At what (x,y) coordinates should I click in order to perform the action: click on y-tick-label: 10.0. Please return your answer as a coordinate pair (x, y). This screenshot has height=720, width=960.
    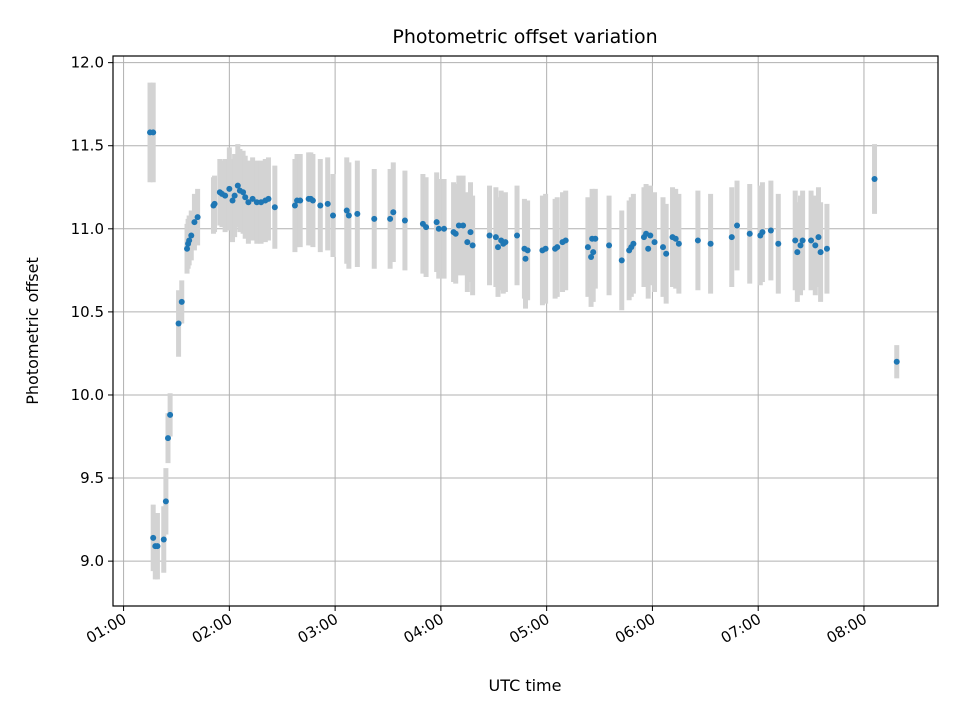
    Looking at the image, I should click on (87, 395).